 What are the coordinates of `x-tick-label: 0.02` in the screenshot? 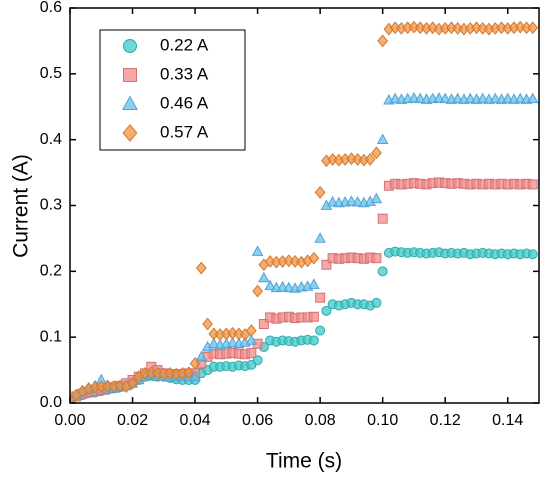 It's located at (132, 420).